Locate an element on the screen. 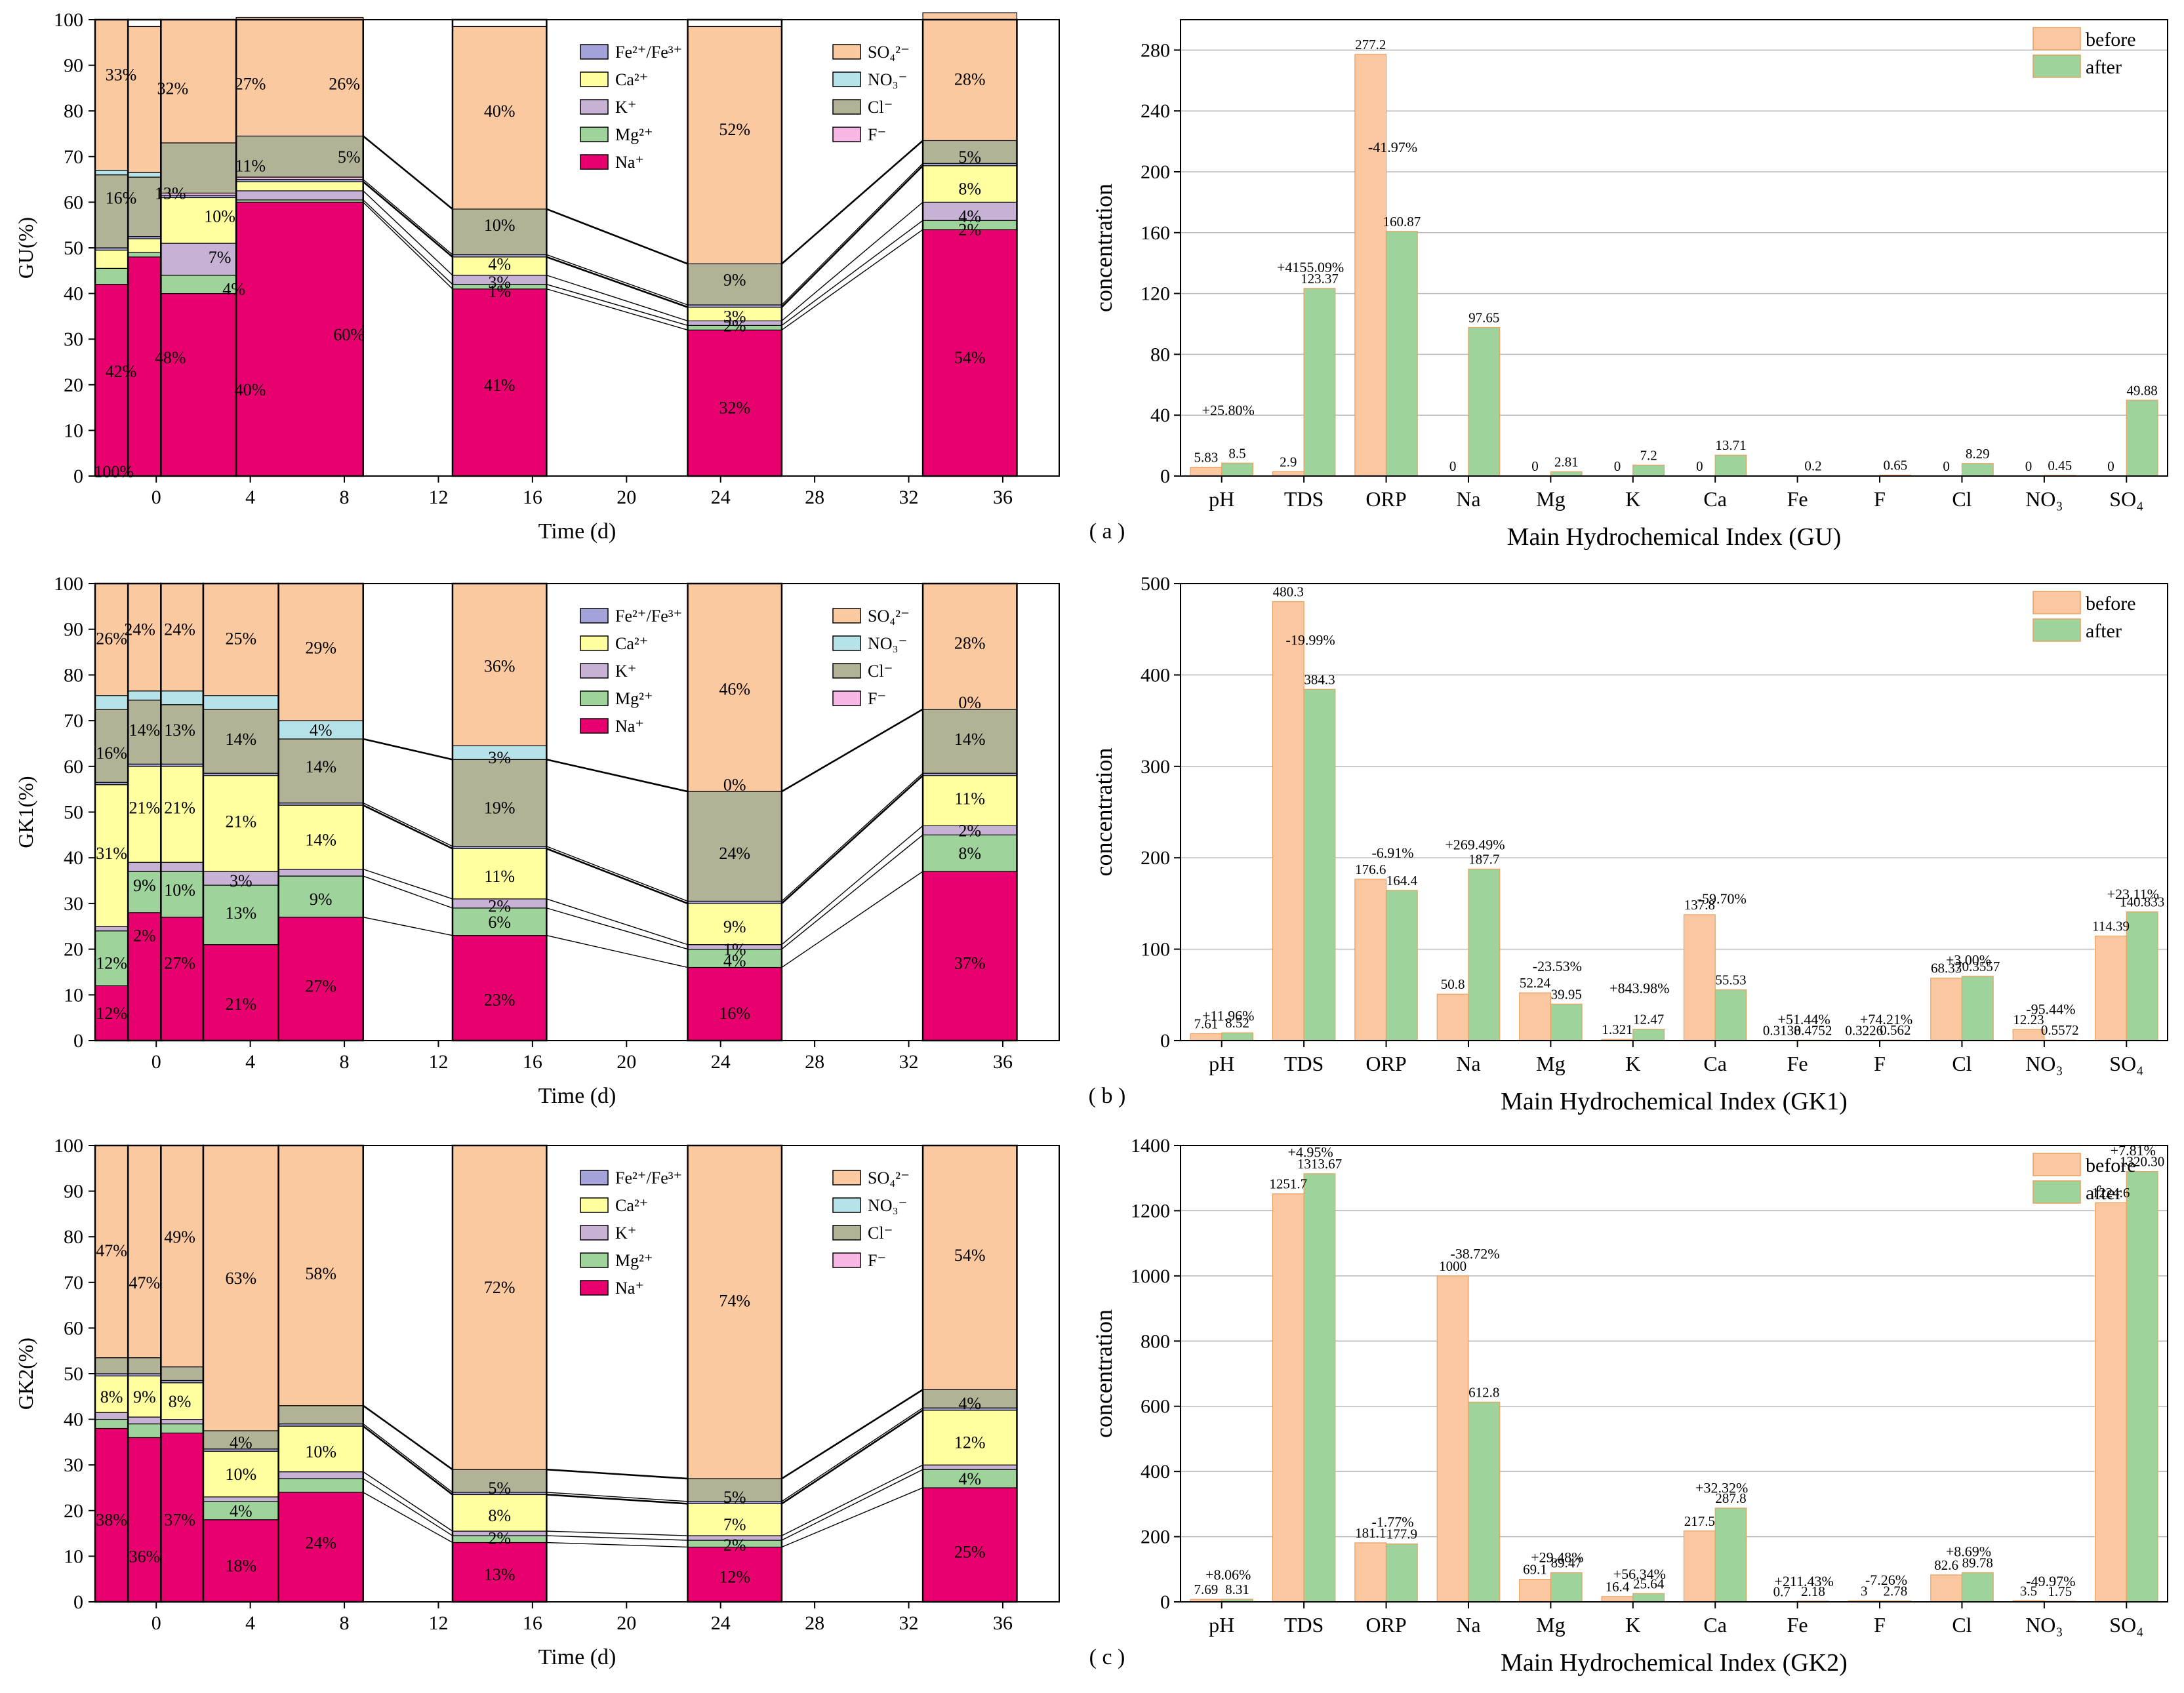 This screenshot has width=2184, height=1693. y-tick-label: 100 is located at coordinates (1155, 950).